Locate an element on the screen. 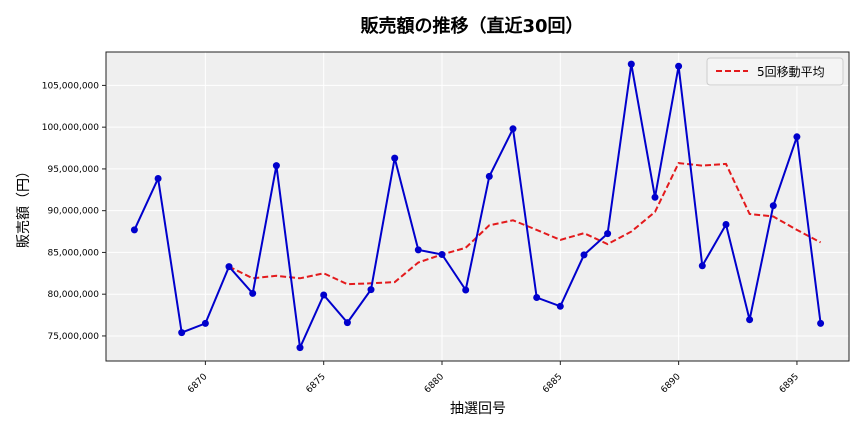 This screenshot has height=432, width=864. chart-title: 販売額の推移（直近30回） is located at coordinates (471, 26).